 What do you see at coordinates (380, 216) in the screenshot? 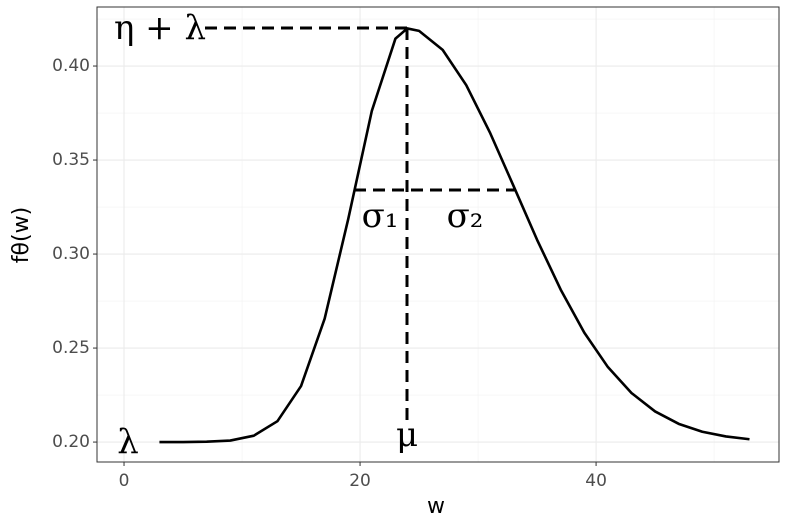
I see `annotation: σ₁` at bounding box center [380, 216].